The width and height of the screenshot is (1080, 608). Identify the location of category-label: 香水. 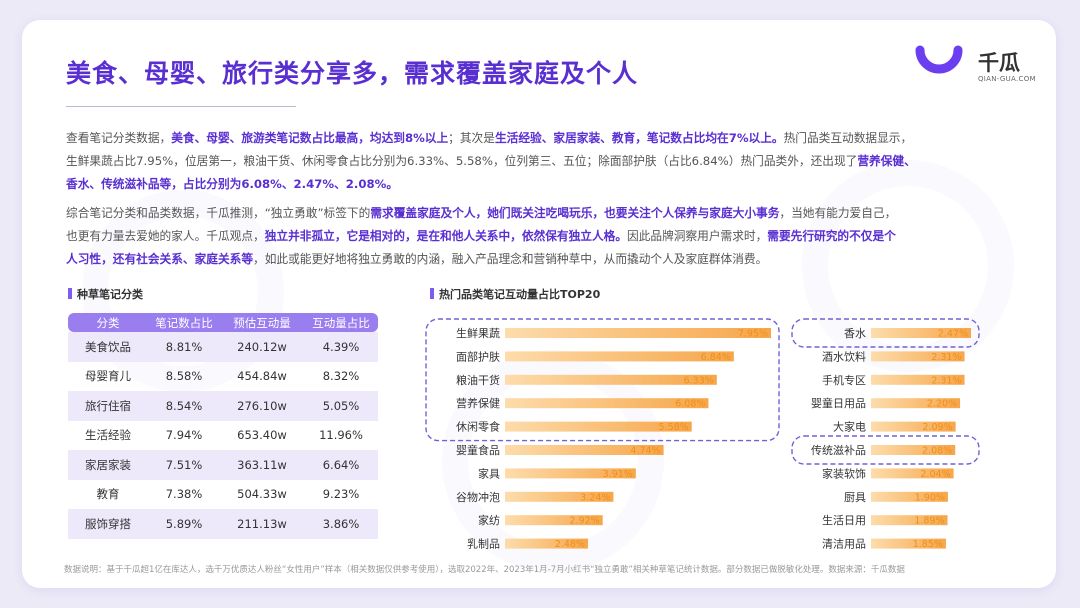
(855, 333).